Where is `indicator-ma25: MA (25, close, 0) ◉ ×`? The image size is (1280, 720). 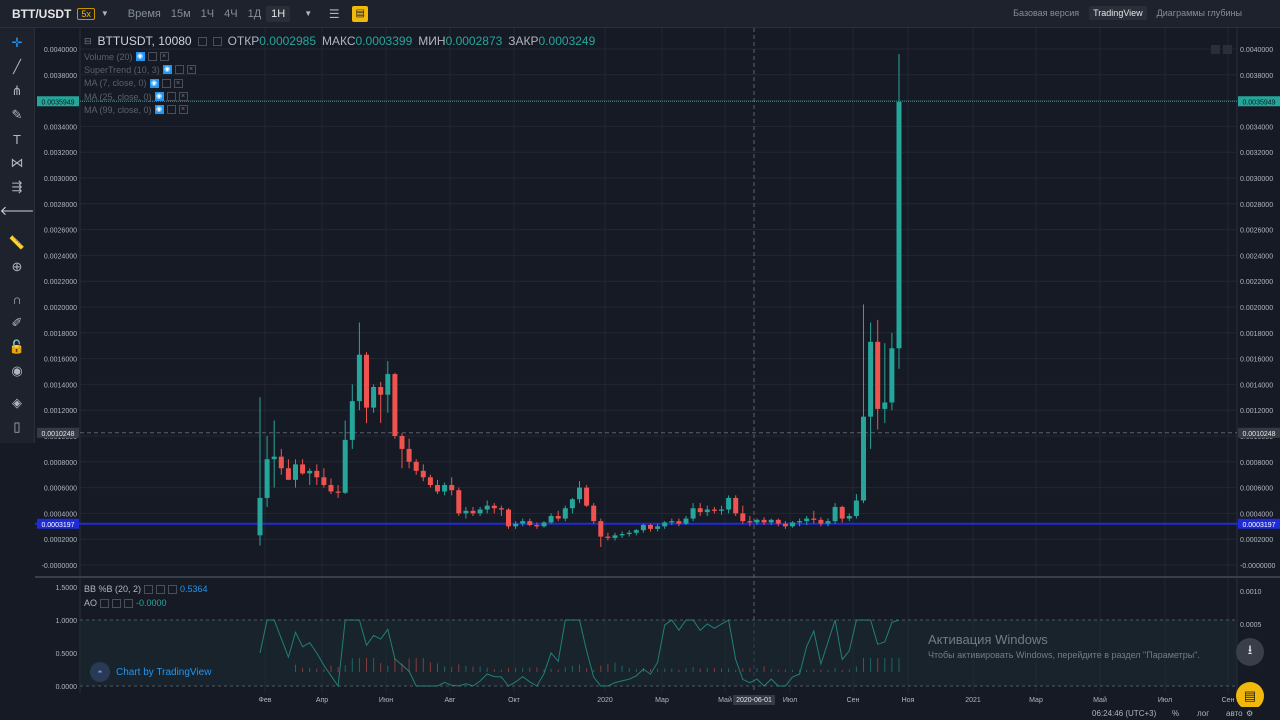
indicator-ma25: MA (25, close, 0) ◉ × is located at coordinates (140, 96).